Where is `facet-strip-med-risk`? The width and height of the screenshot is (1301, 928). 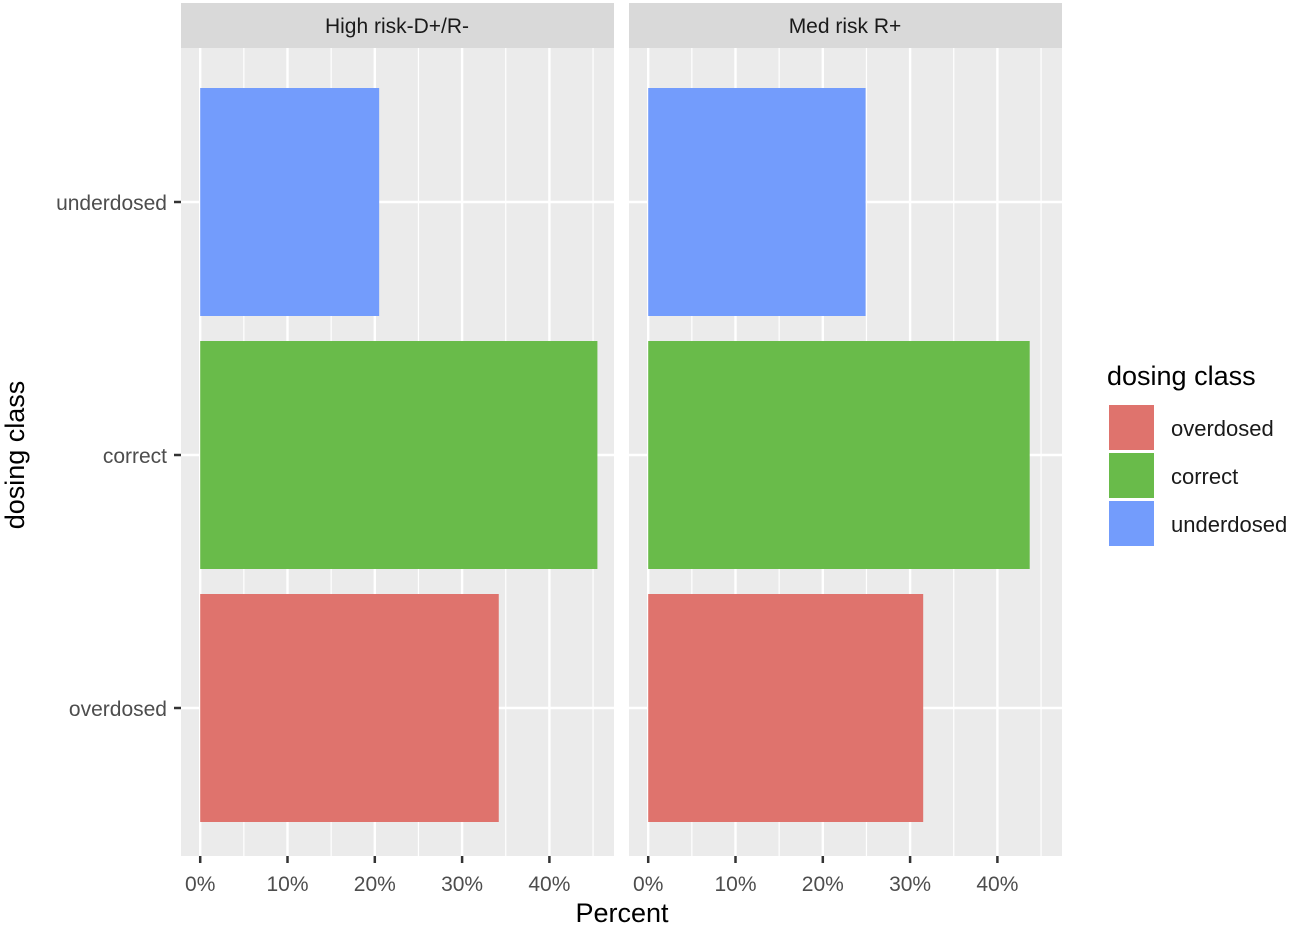
facet-strip-med-risk is located at coordinates (845, 25).